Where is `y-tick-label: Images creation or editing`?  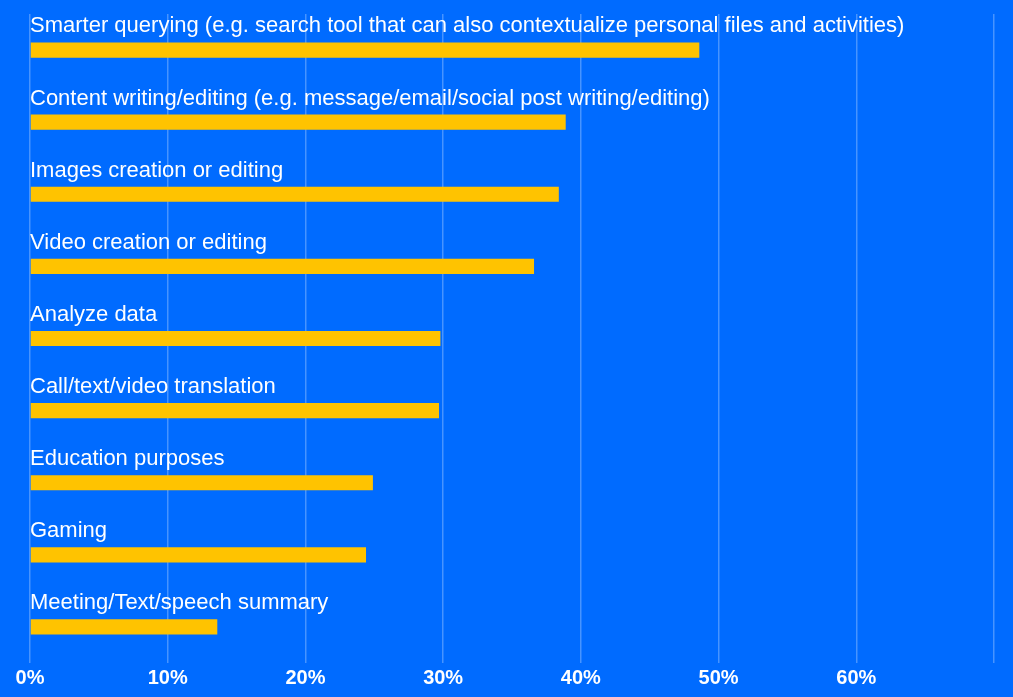 y-tick-label: Images creation or editing is located at coordinates (157, 169).